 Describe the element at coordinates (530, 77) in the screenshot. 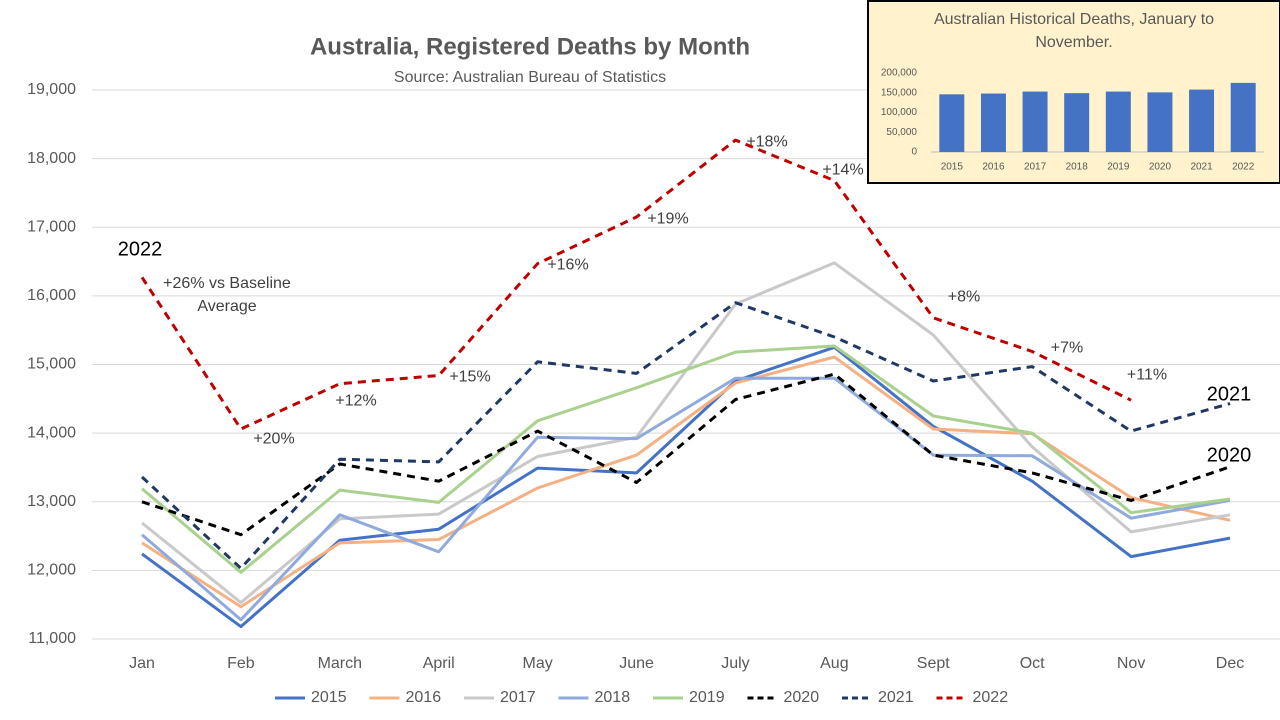

I see `chart-subtitle: Source: Australian Bureau of Statistics` at that location.